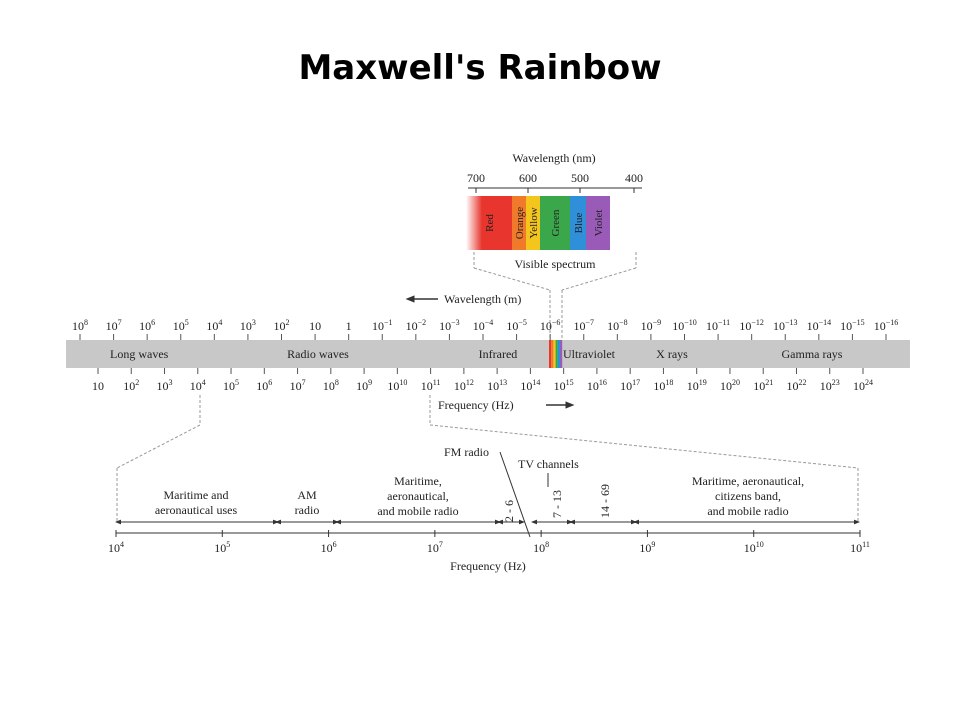 This screenshot has height=720, width=960. I want to click on wavelength-tick-label: 10⁻¹⁰, so click(684, 325).